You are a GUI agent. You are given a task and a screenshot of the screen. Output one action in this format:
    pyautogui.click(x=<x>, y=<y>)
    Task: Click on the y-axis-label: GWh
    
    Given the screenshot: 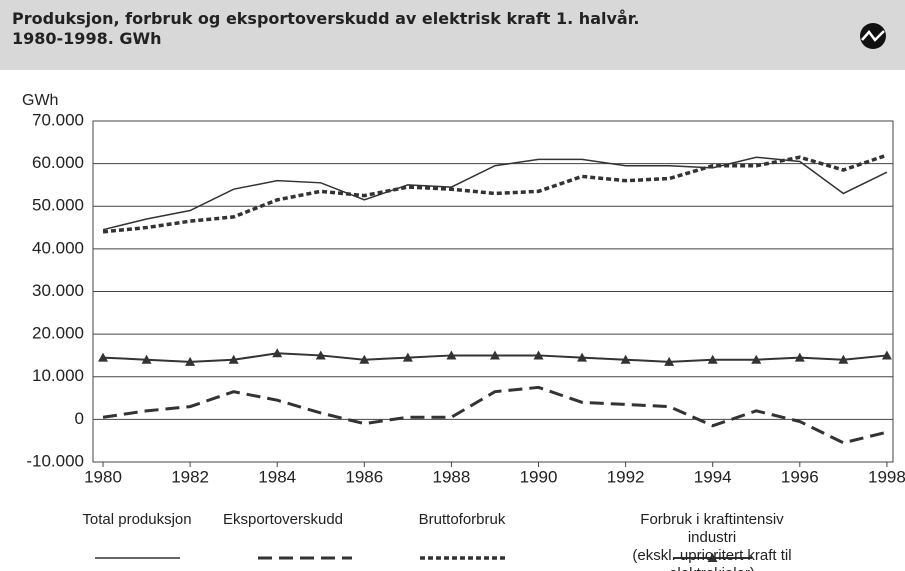 What is the action you would take?
    pyautogui.click(x=40, y=100)
    